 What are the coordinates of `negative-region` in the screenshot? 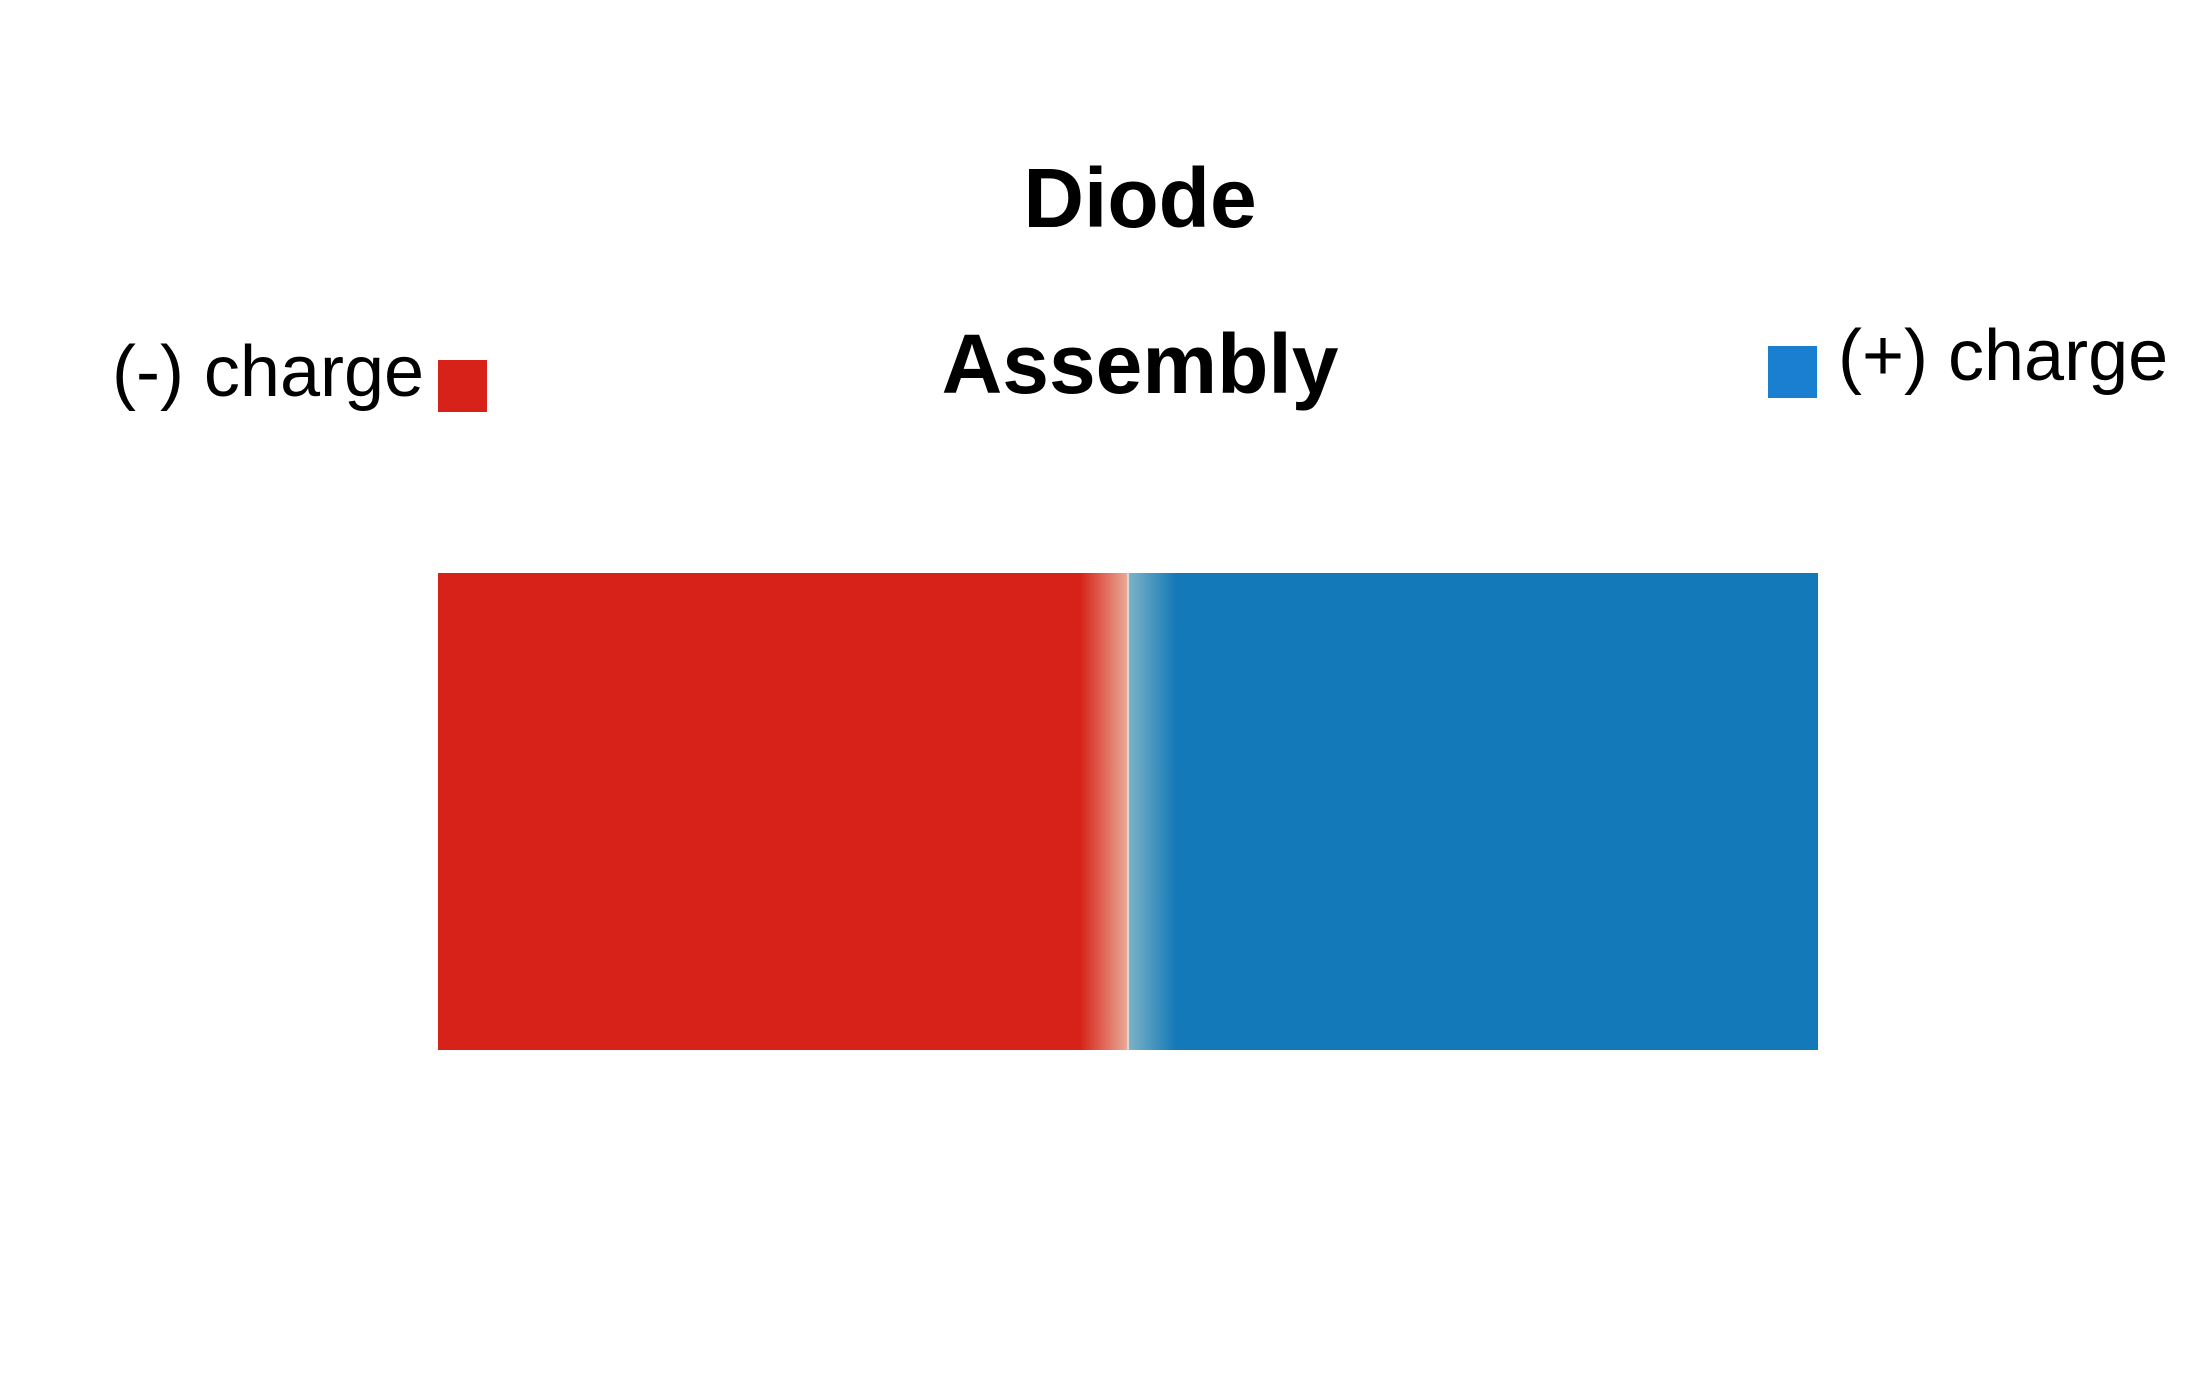 It's located at (783, 811).